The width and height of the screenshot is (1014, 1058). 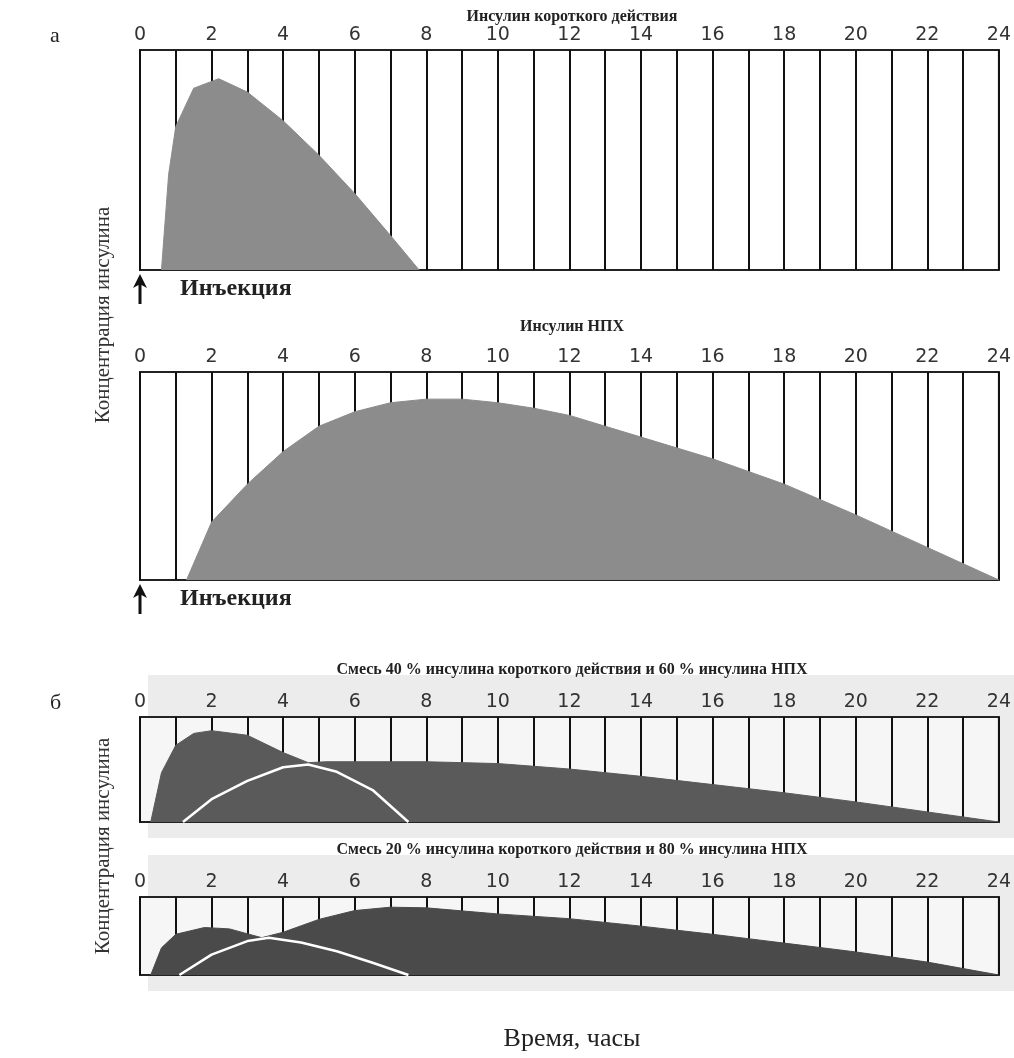 I want to click on x-axis-title: Время, часы, so click(x=572, y=1037).